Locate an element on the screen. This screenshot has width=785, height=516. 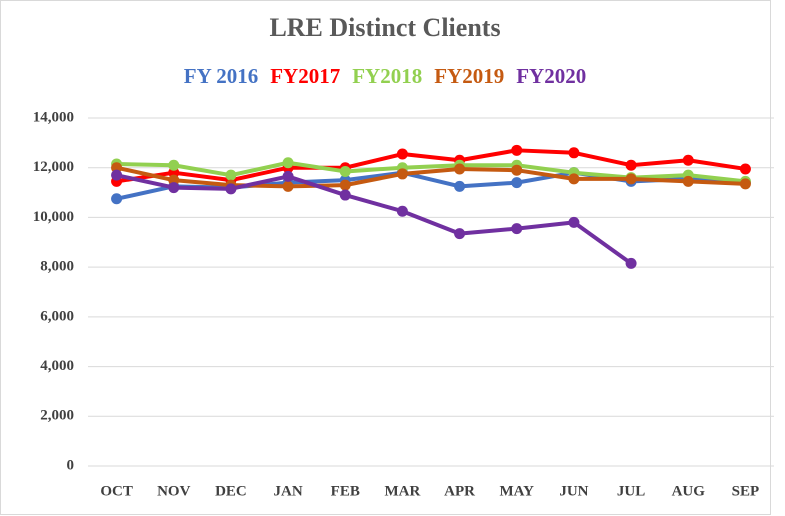
x-tick-label: JUN is located at coordinates (573, 491).